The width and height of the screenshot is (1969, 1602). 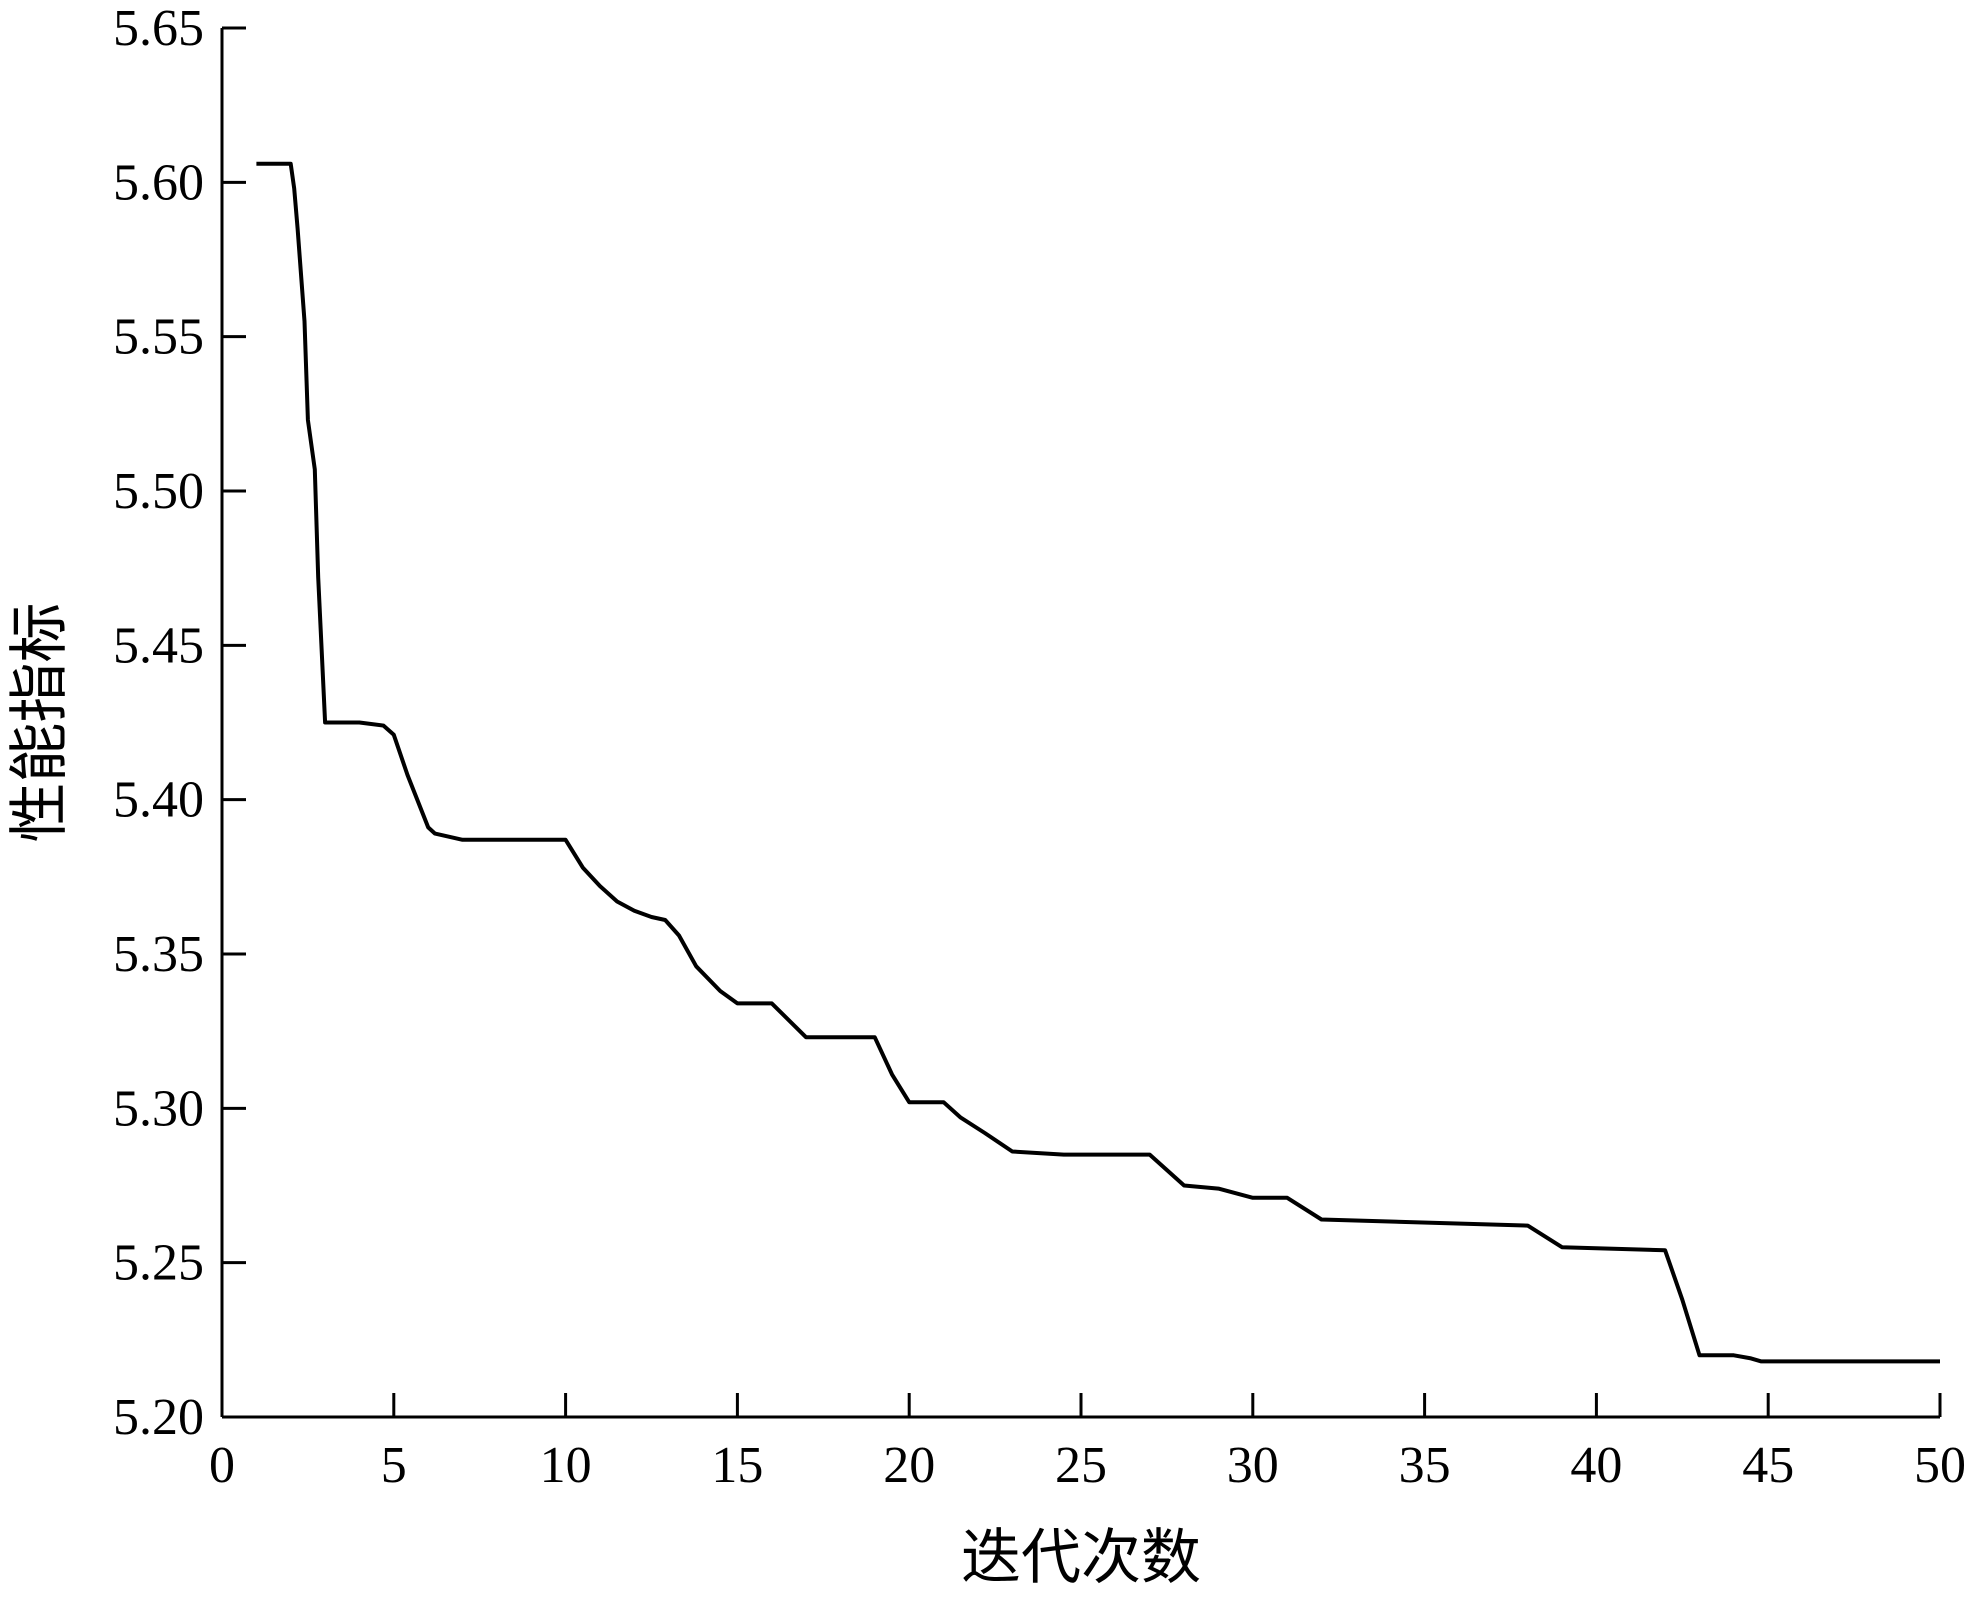 I want to click on x-tick-label: 25, so click(x=1081, y=1465).